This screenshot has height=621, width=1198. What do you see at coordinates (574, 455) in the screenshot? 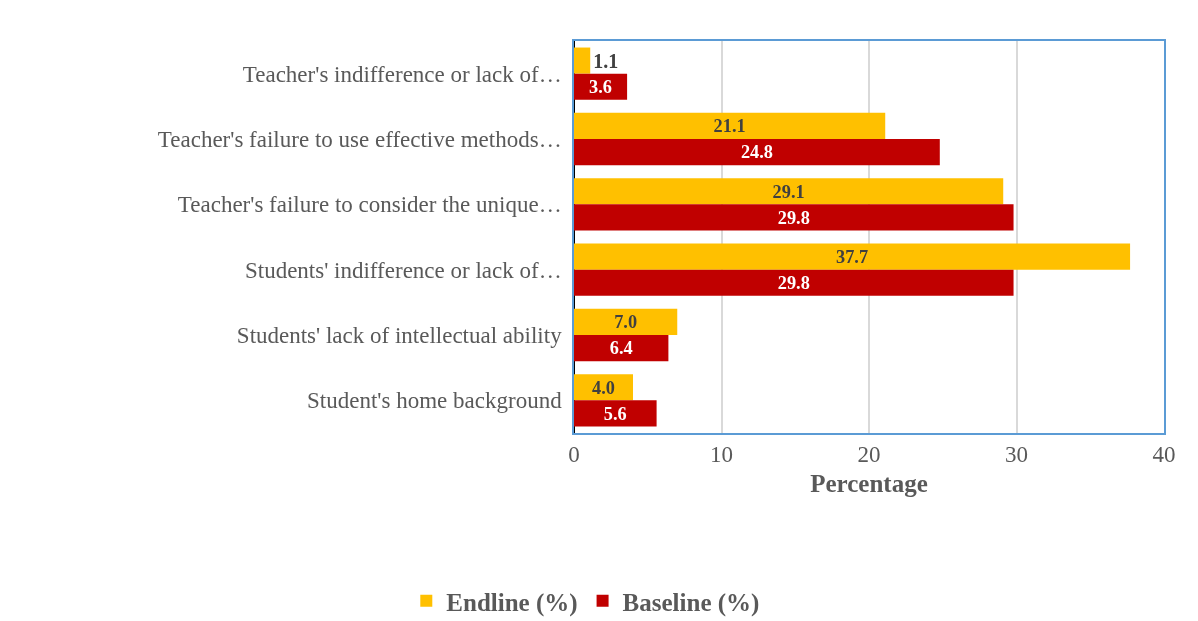
I see `x-tick-label: 0` at bounding box center [574, 455].